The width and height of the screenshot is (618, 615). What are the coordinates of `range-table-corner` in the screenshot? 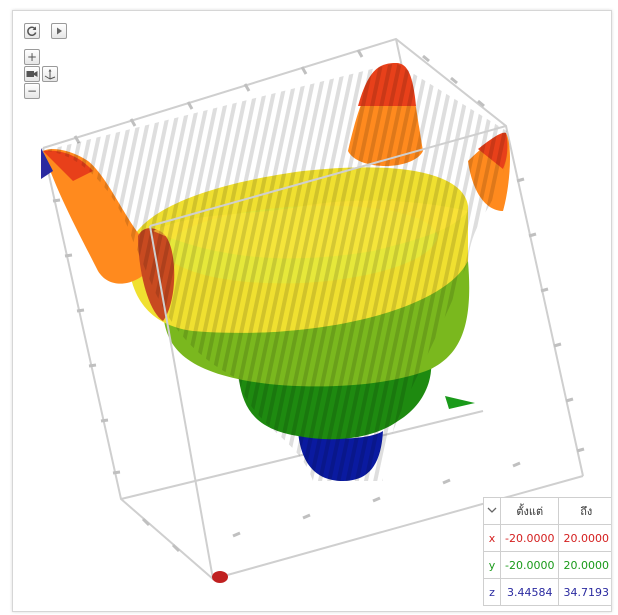 It's located at (492, 511).